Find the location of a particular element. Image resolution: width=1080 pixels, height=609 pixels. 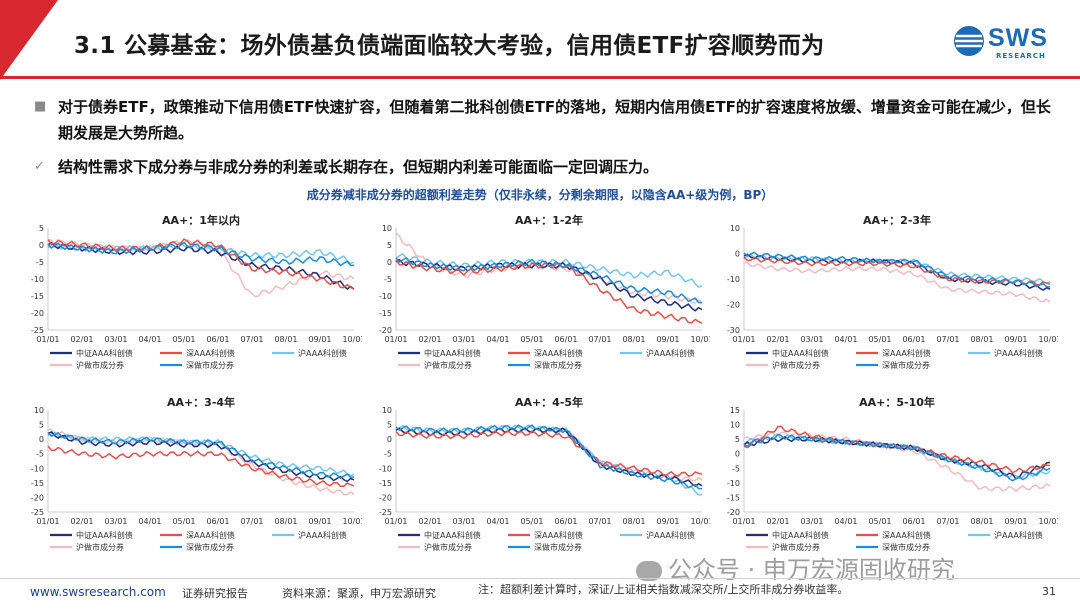

checkmark-icon: ✓ is located at coordinates (39, 166).